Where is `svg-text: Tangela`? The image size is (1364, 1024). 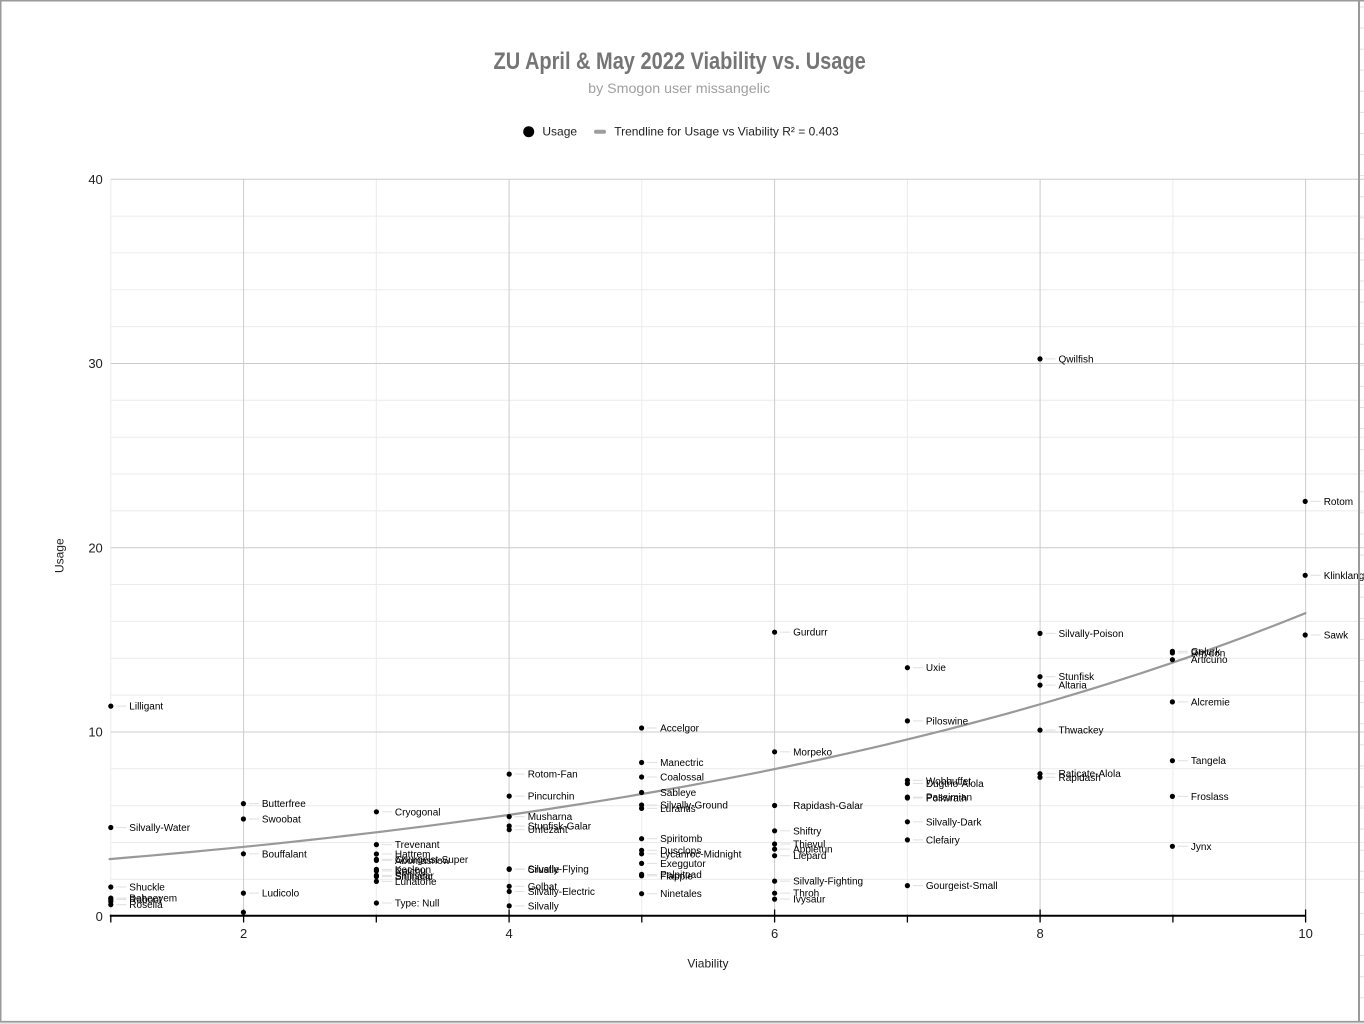
svg-text: Tangela is located at coordinates (1208, 761).